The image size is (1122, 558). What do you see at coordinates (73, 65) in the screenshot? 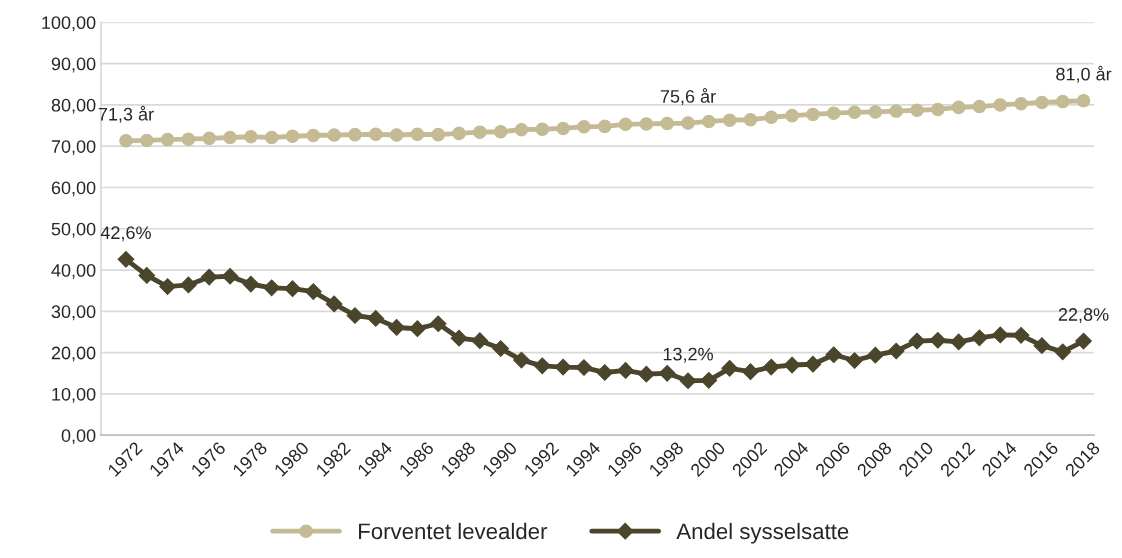
I see `y-tick-label: 90,00` at bounding box center [73, 65].